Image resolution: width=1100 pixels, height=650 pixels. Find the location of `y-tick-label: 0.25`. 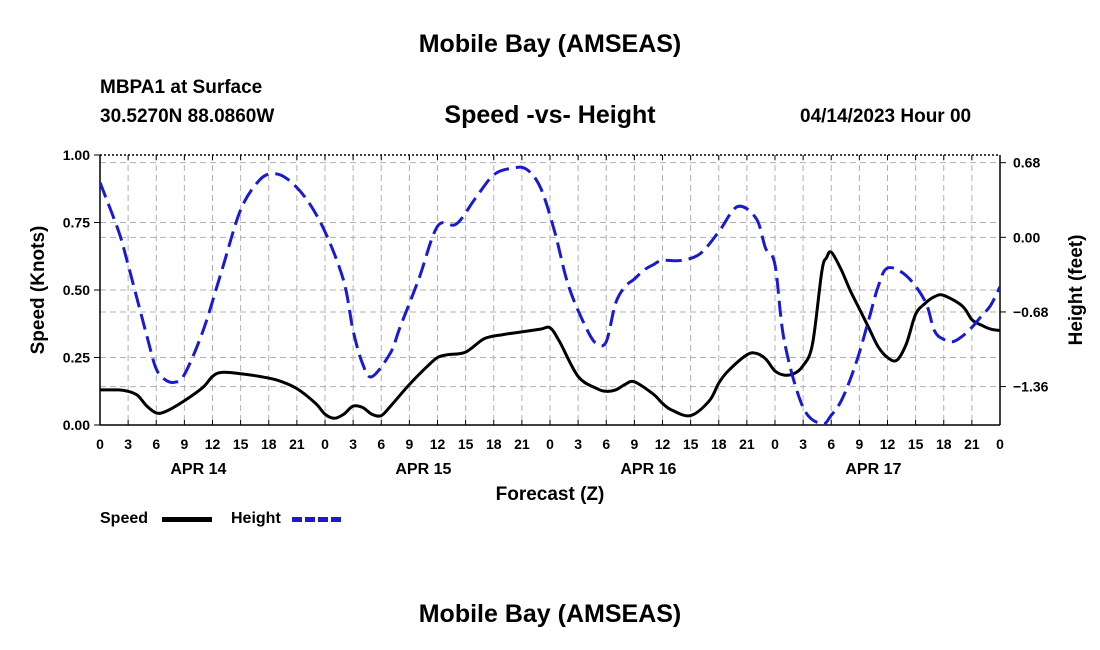

y-tick-label: 0.25 is located at coordinates (76, 358).